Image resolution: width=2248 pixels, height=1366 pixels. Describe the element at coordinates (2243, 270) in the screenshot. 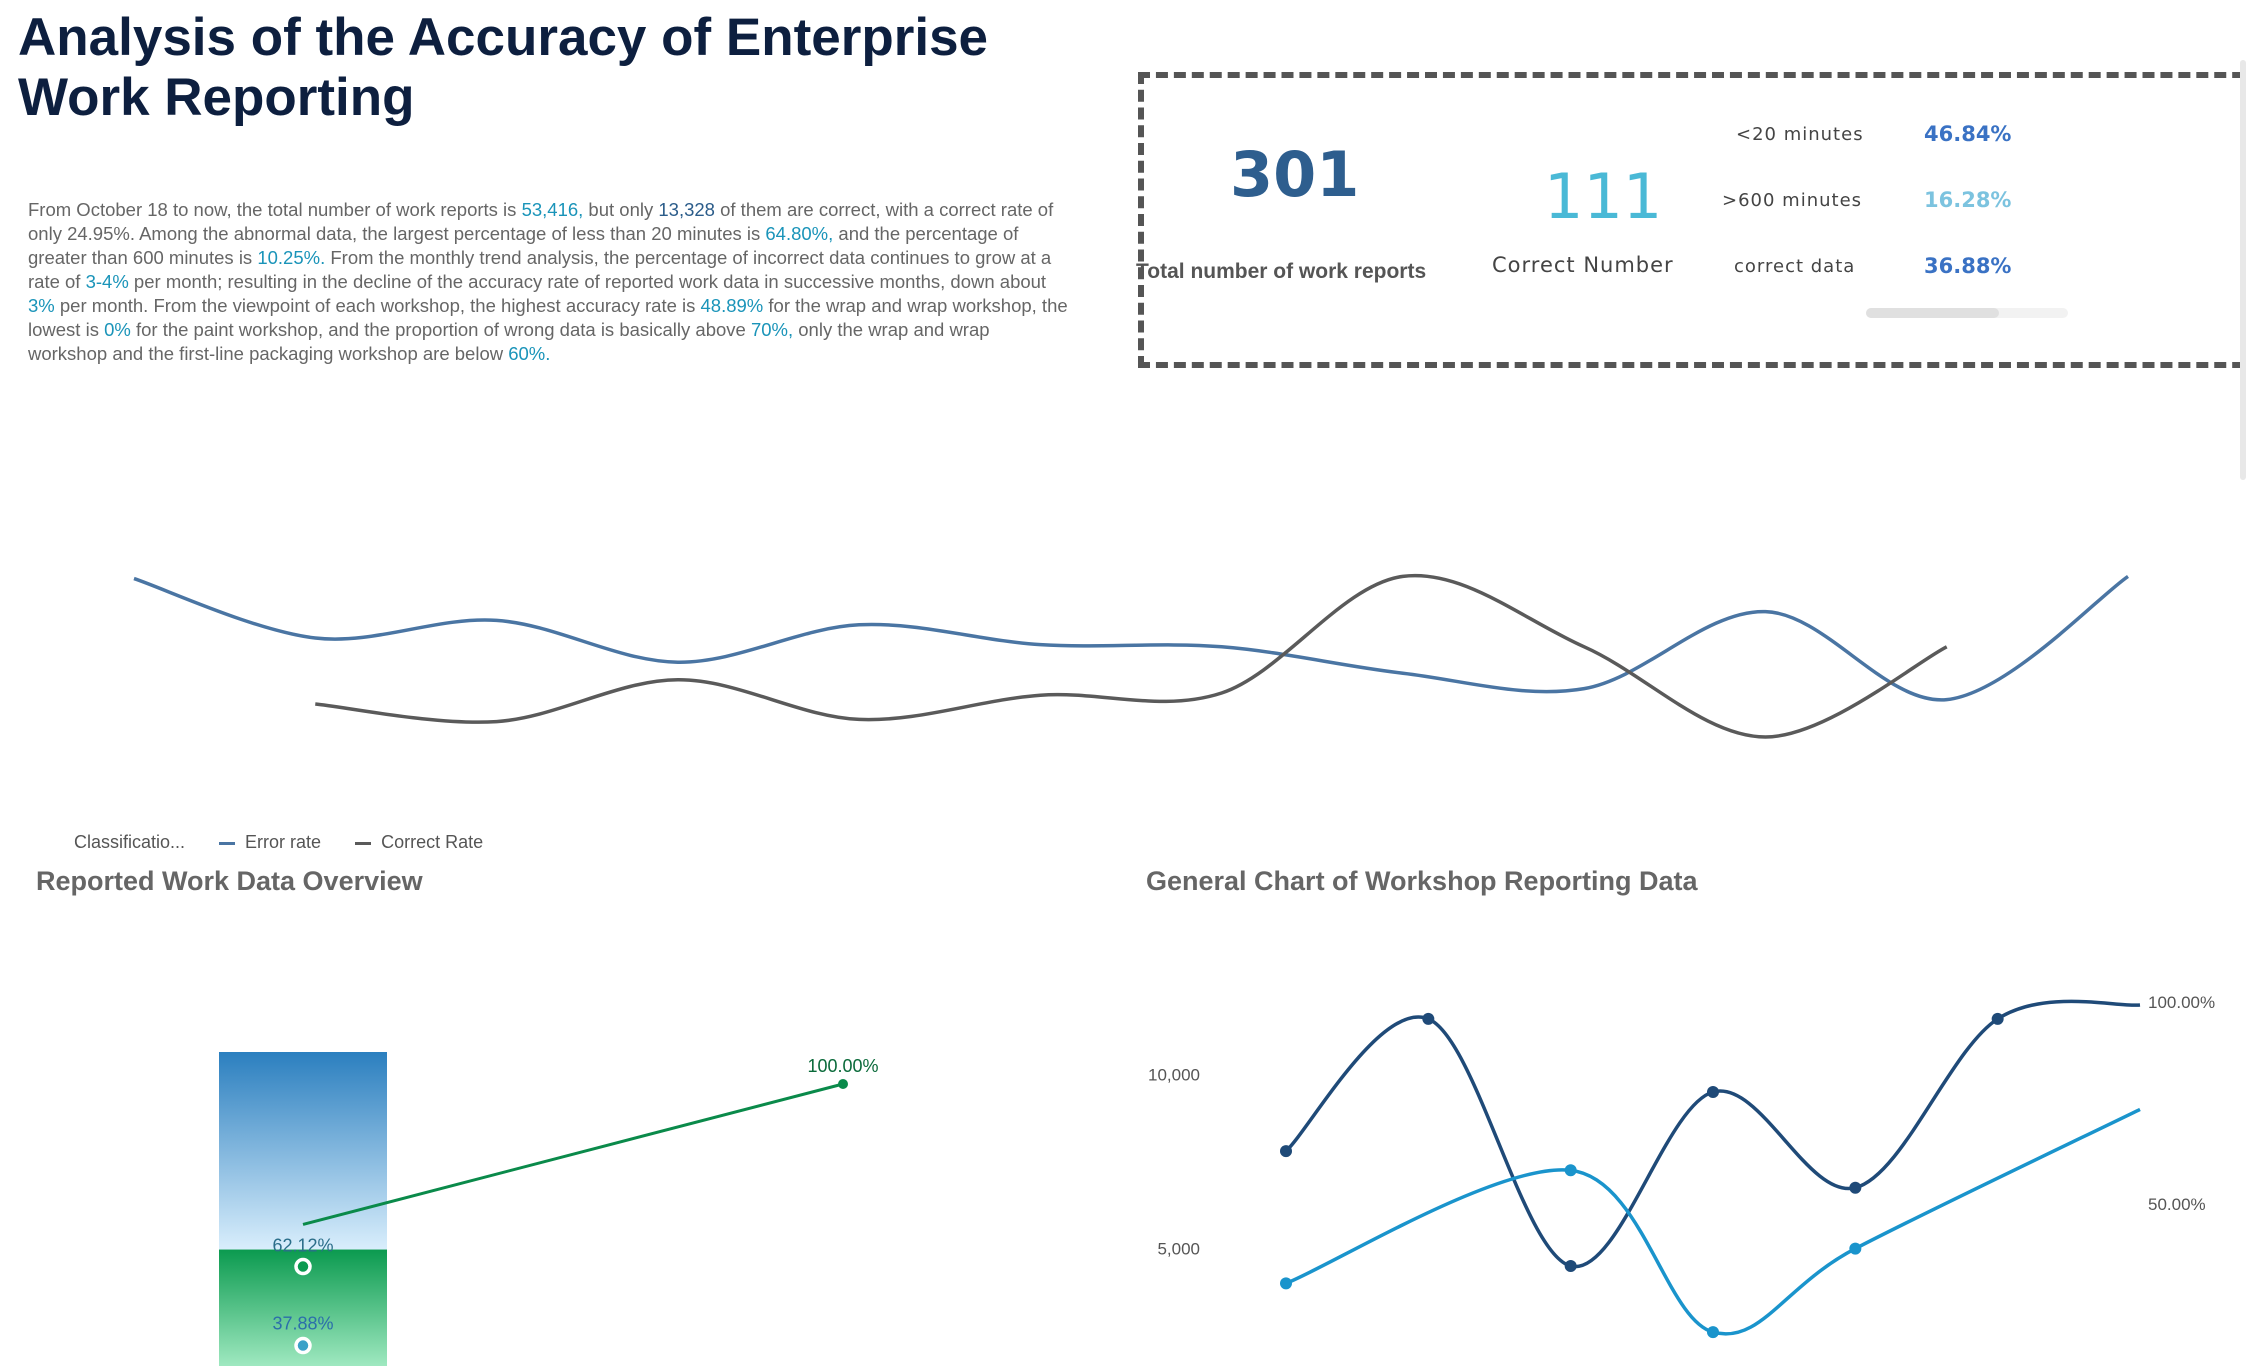

I see `page-scrollbar` at that location.